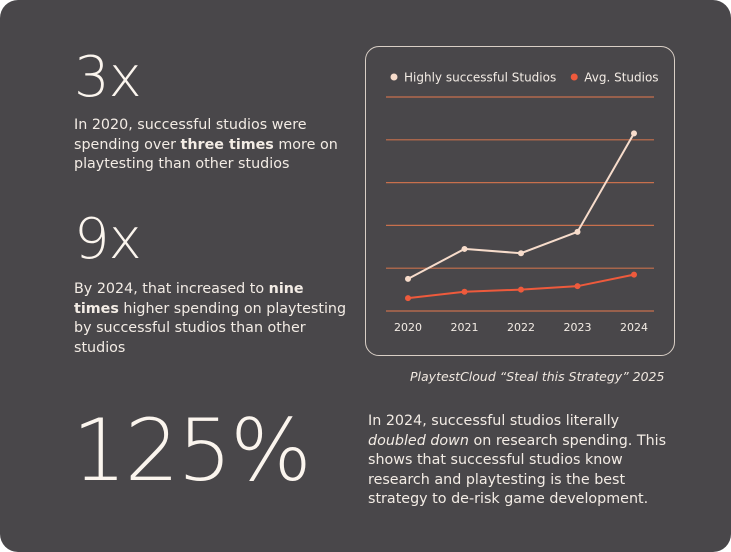 Image resolution: width=731 pixels, height=552 pixels. Describe the element at coordinates (227, 144) in the screenshot. I see `text-run: three times` at that location.